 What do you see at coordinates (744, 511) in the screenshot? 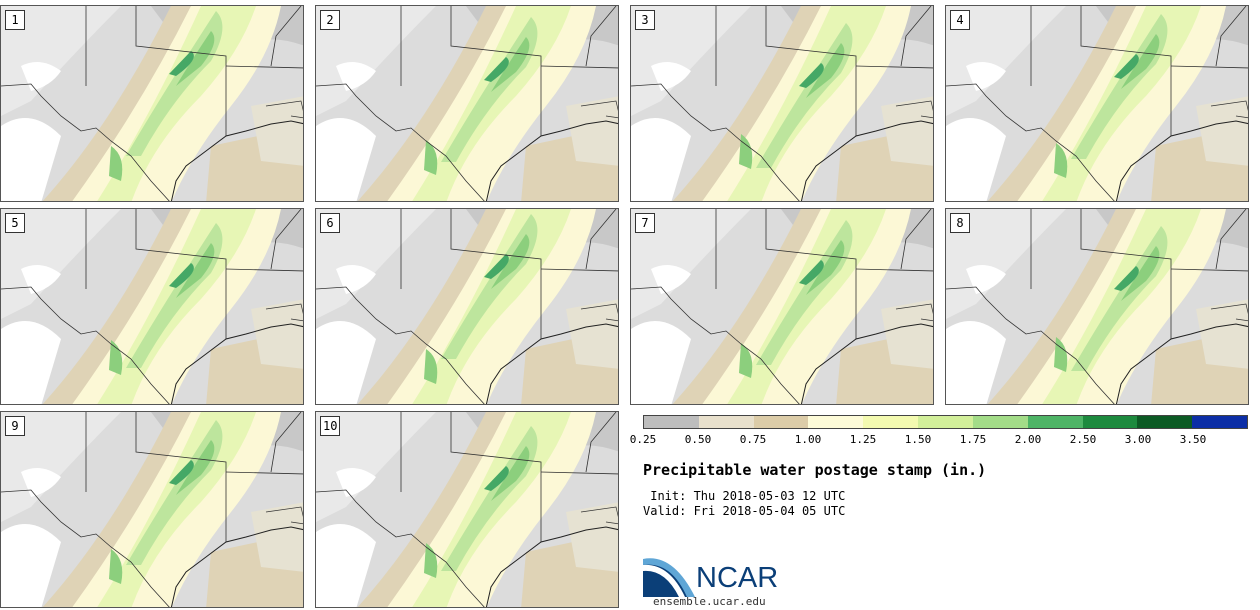
I see `valid-time: Valid: Fri 2018-05-04 05 UTC` at bounding box center [744, 511].